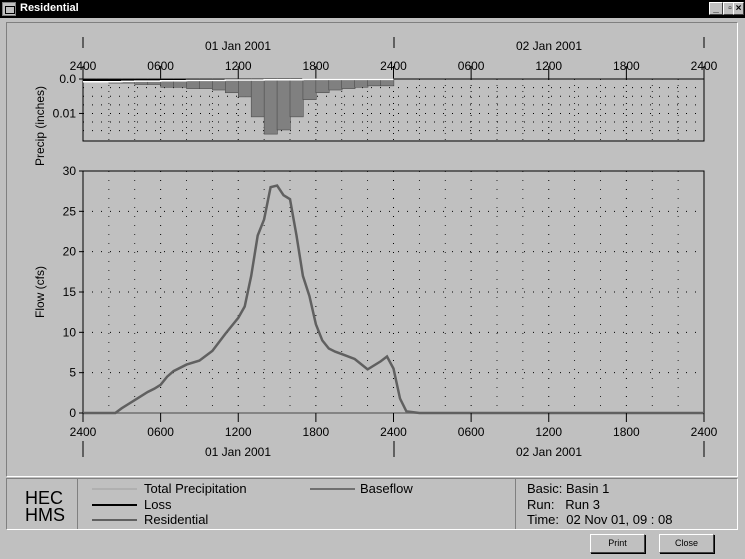 This screenshot has height=559, width=745. I want to click on flow-axis-label: Flow (cfs), so click(40, 292).